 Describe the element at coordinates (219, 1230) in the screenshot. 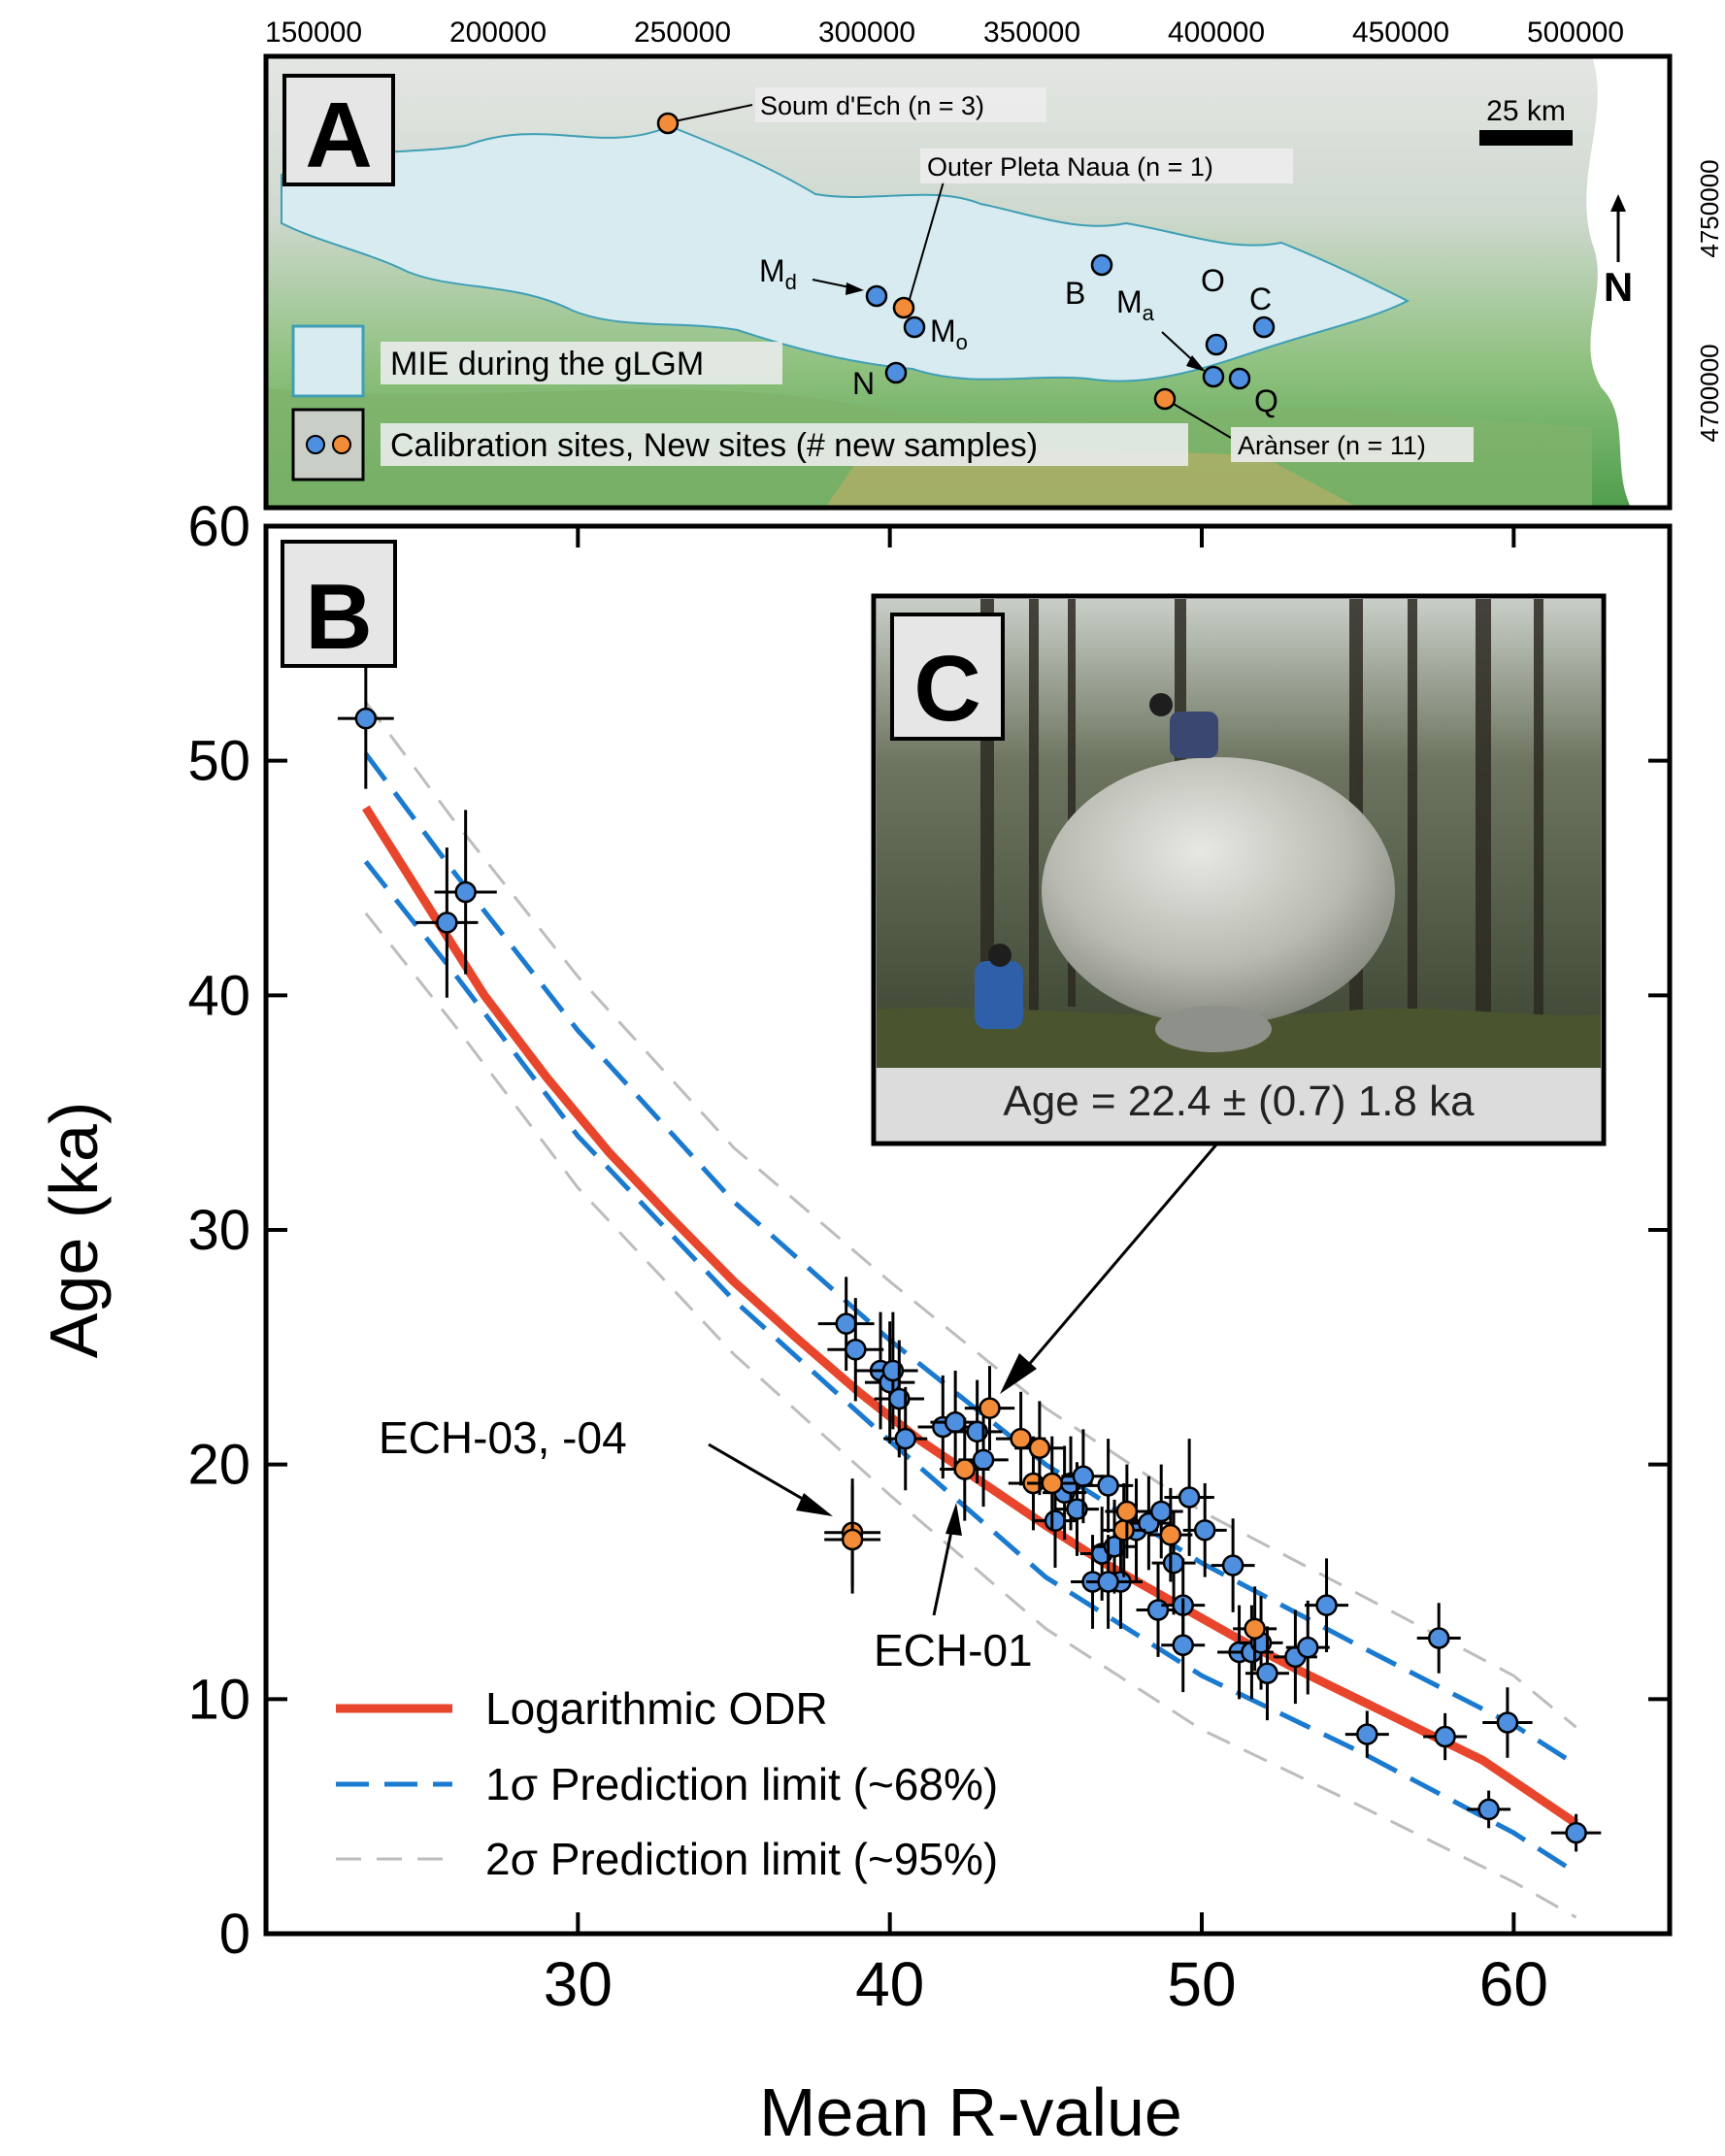

I see `y-tick-label: 30` at that location.